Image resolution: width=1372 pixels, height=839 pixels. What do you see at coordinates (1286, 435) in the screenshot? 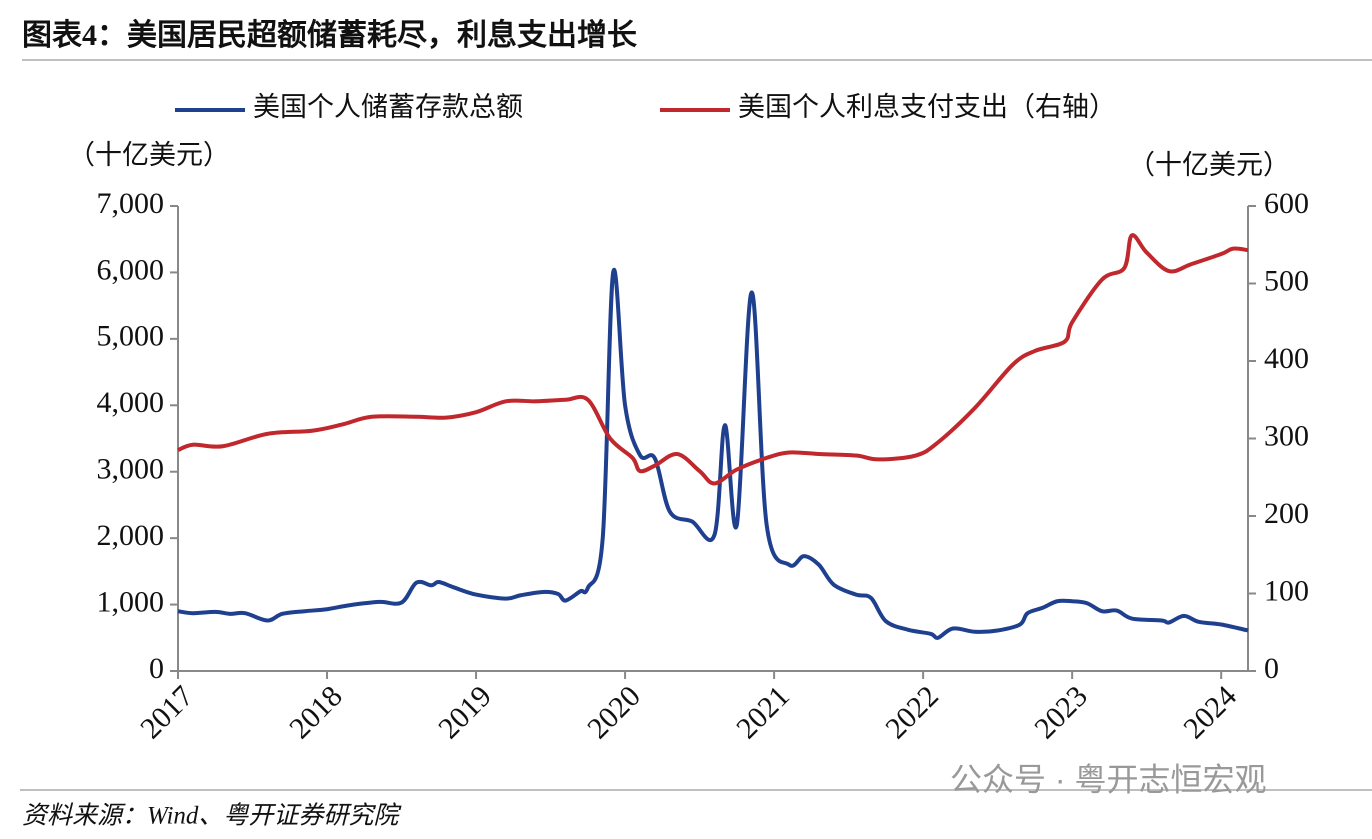
I see `y2-tick-label: 300` at bounding box center [1286, 435].